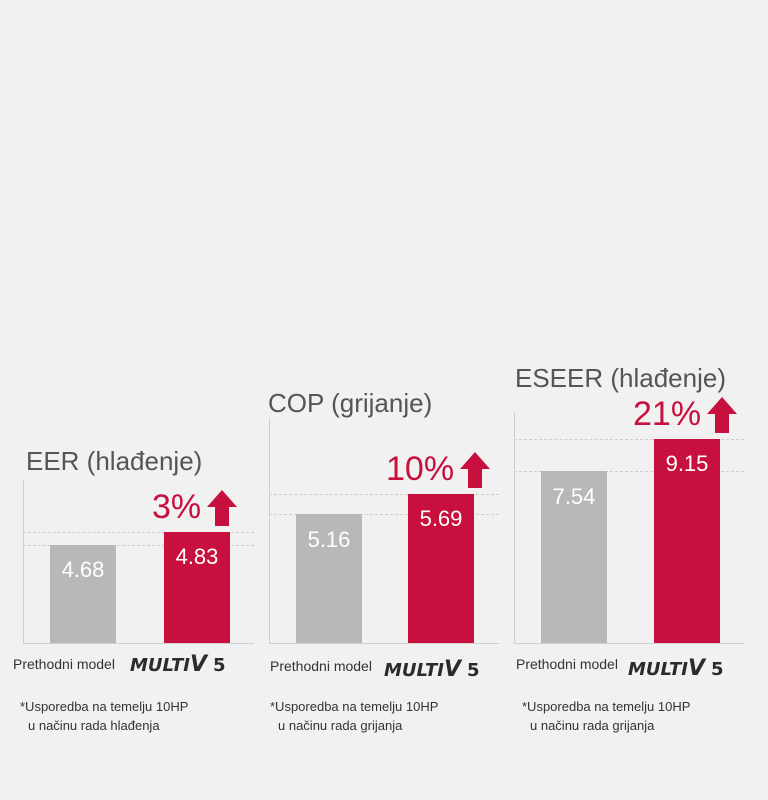  What do you see at coordinates (667, 414) in the screenshot?
I see `increase-label: 21%` at bounding box center [667, 414].